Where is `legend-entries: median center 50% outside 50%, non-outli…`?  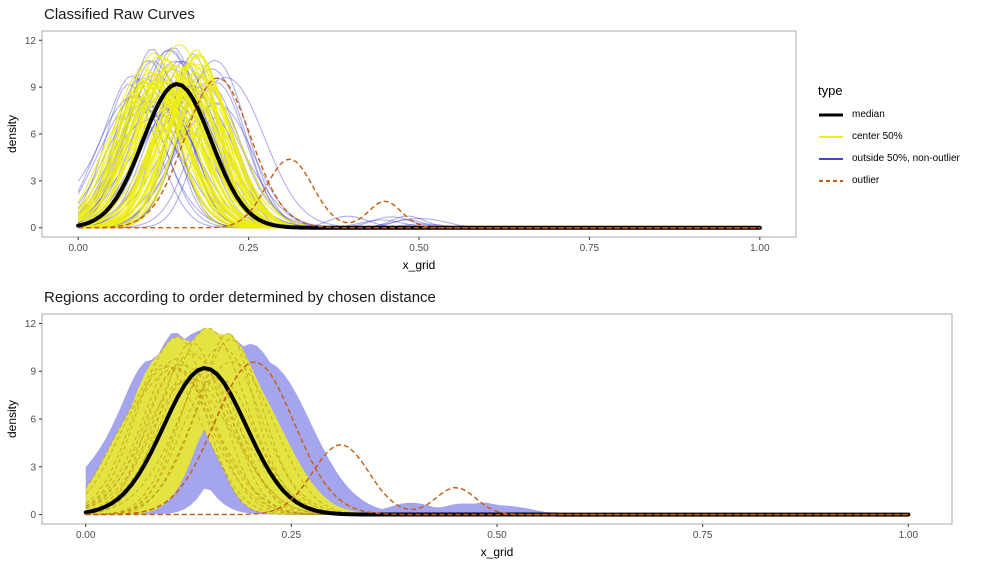
legend-entries: median center 50% outside 50%, non-outli… is located at coordinates (906, 148).